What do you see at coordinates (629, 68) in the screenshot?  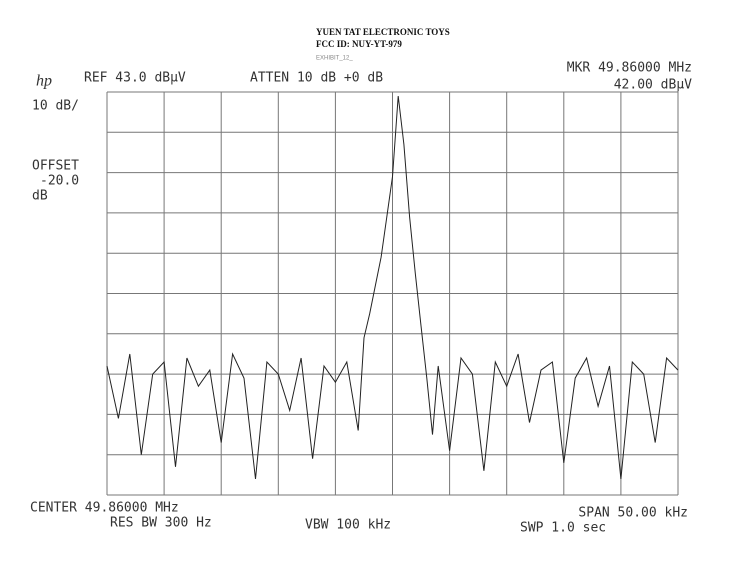 I see `marker-freq: MKR 49.86000 MHz` at bounding box center [629, 68].